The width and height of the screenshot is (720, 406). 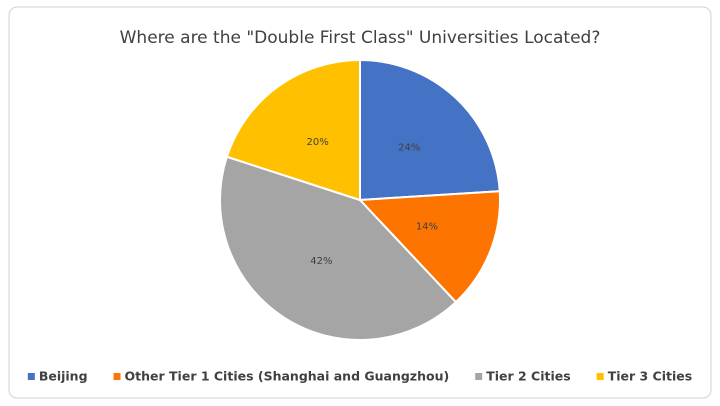 I want to click on data-label: 20%, so click(x=318, y=142).